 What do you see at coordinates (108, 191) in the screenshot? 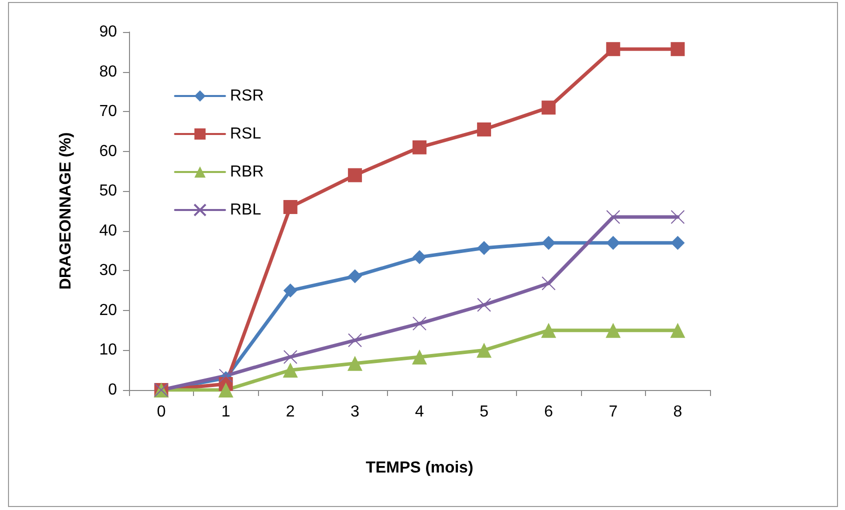
I see `y-tick-label: 50` at bounding box center [108, 191].